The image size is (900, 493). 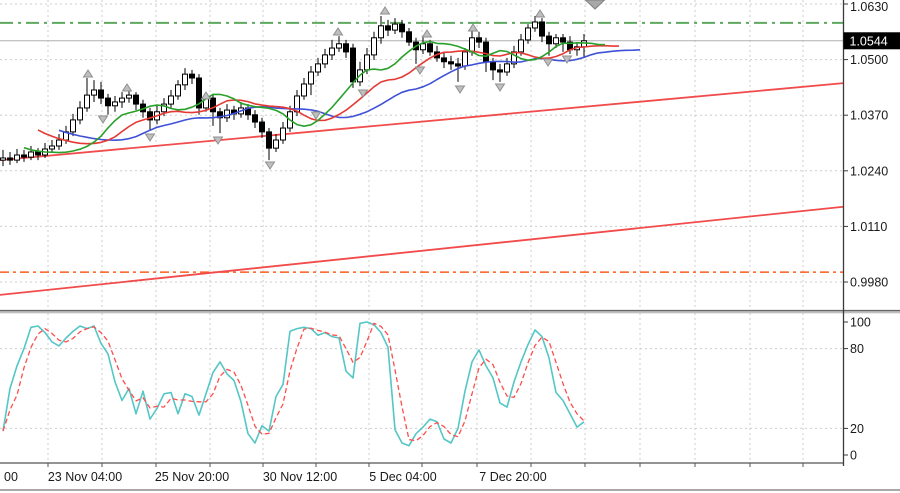 What do you see at coordinates (11, 477) in the screenshot?
I see `time-axis-label: 00` at bounding box center [11, 477].